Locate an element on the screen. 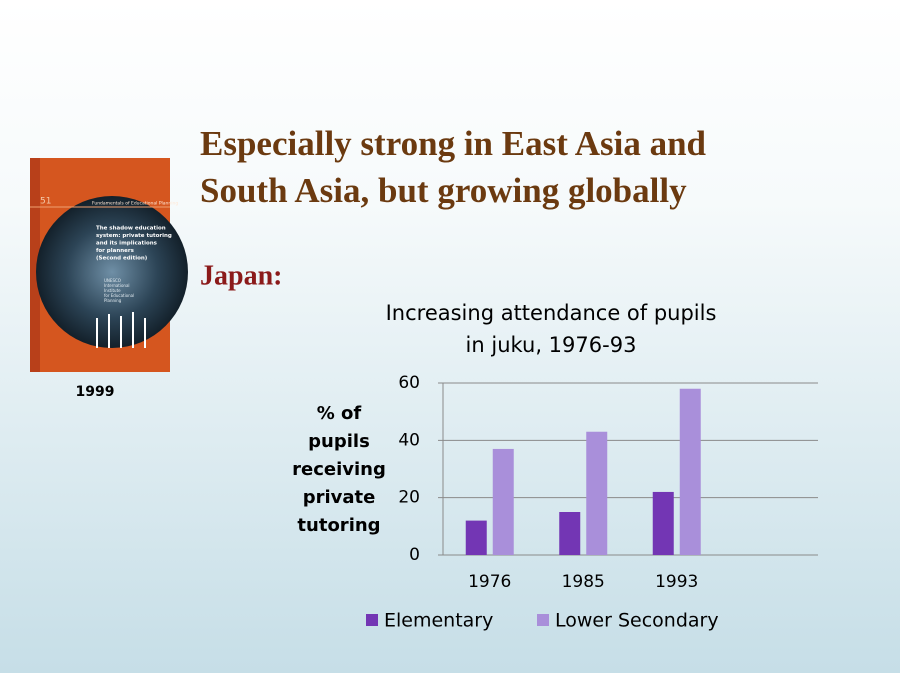  cover-title-line: system: private tutoring is located at coordinates (134, 236).